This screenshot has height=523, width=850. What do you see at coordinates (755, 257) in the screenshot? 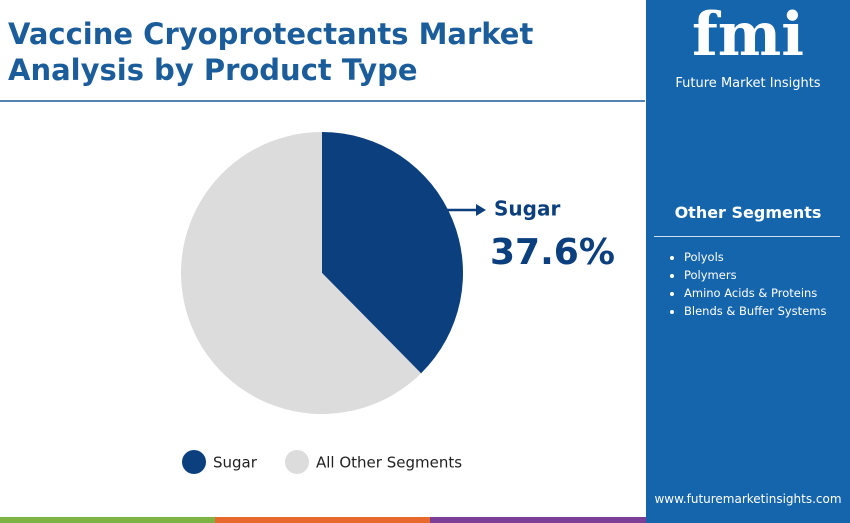
I see `segment-item: Polyols` at bounding box center [755, 257].